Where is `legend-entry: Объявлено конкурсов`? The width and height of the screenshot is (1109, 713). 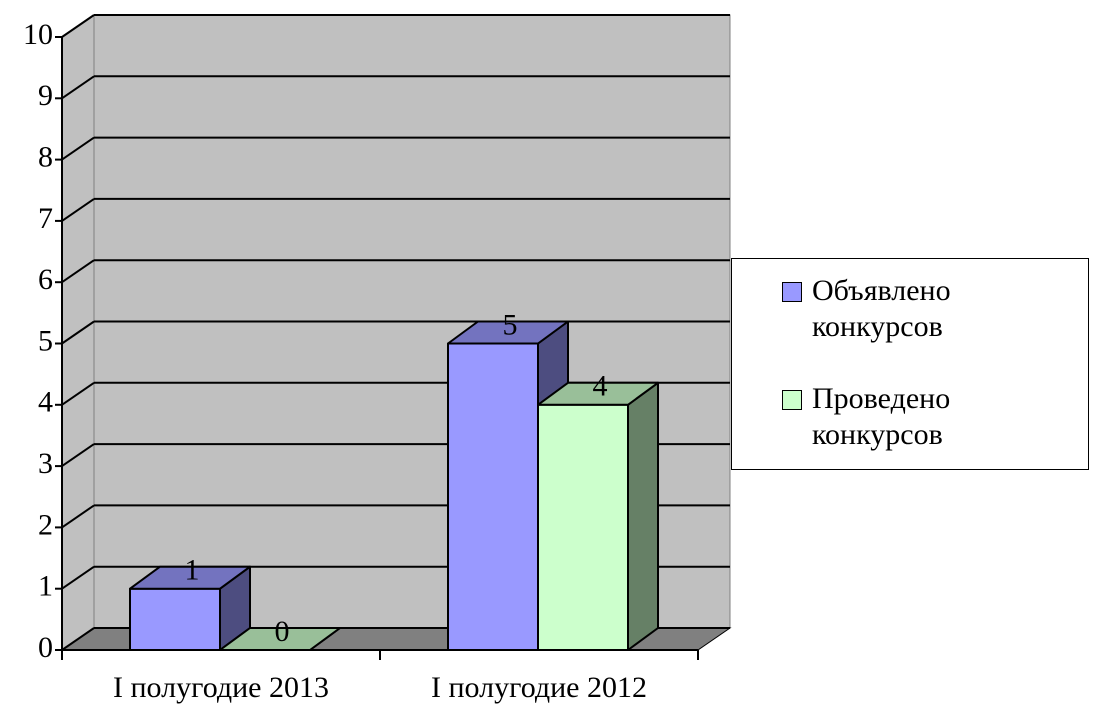 legend-entry: Объявлено конкурсов is located at coordinates (897, 309).